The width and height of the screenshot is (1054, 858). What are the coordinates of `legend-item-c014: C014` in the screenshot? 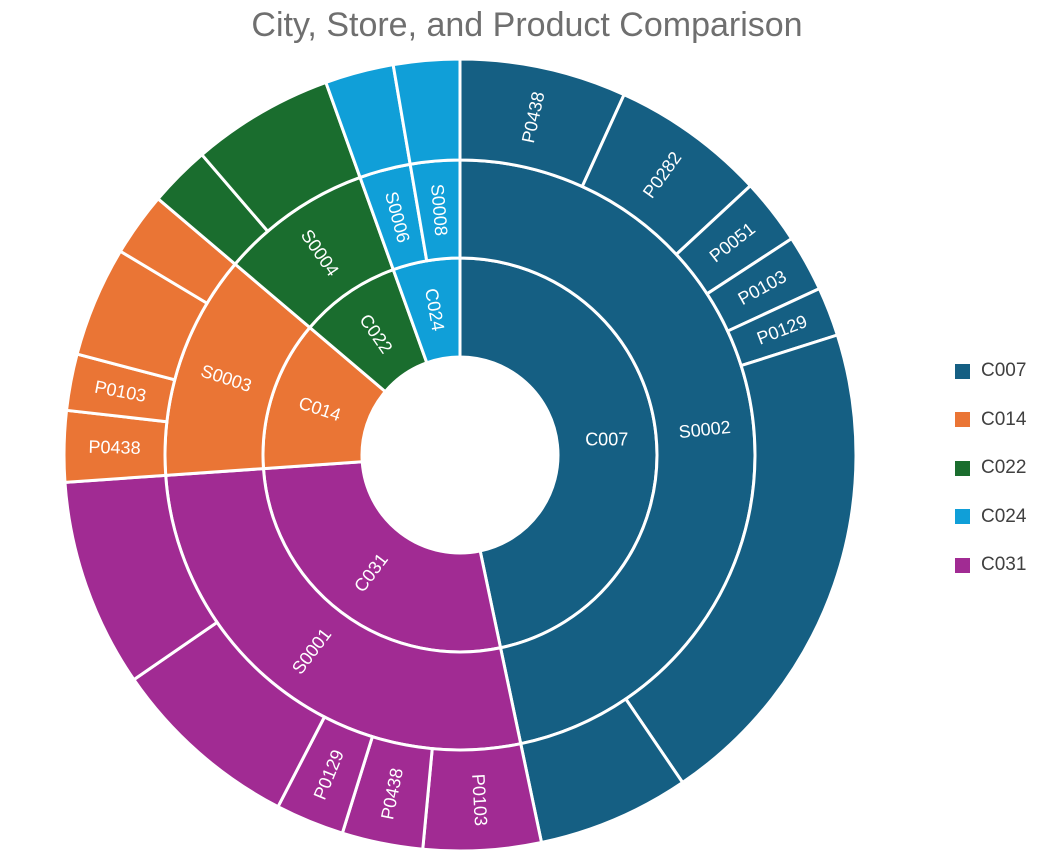 It's located at (990, 420).